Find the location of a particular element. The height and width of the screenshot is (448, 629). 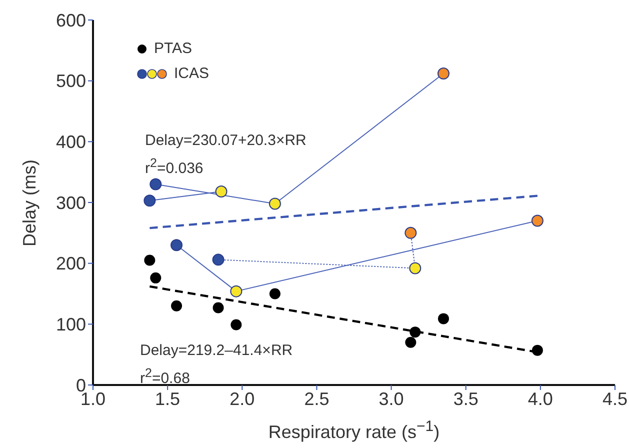

annotation: Delay=230.07+20.3×RR is located at coordinates (225, 141).